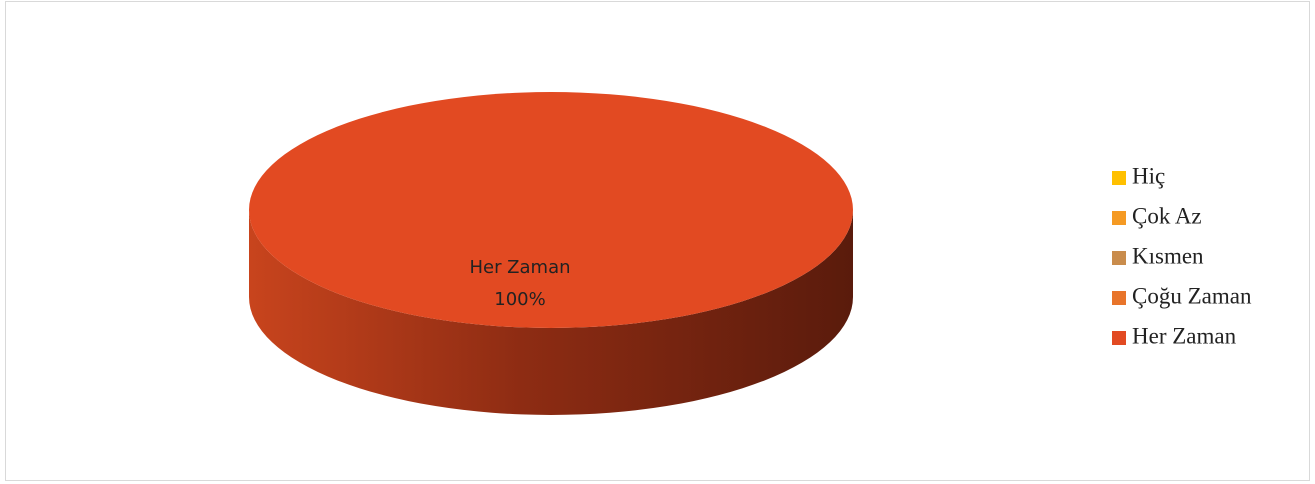 The image size is (1315, 484). Describe the element at coordinates (1148, 175) in the screenshot. I see `legend-label: Hiç` at that location.